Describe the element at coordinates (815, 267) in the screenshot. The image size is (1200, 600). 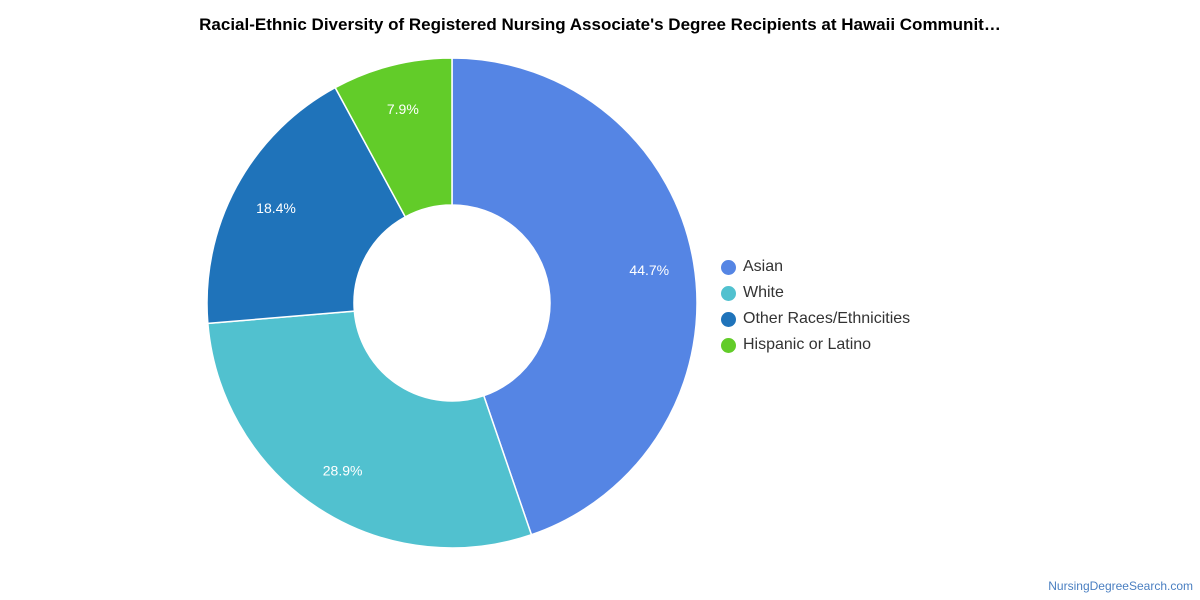
I see `legend-item: Asian` at that location.